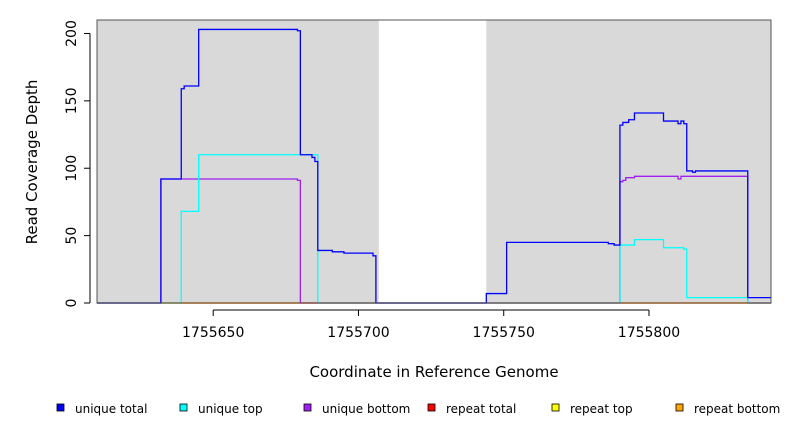 This screenshot has height=436, width=792. Describe the element at coordinates (72, 168) in the screenshot. I see `y-tick-label: 100` at that location.